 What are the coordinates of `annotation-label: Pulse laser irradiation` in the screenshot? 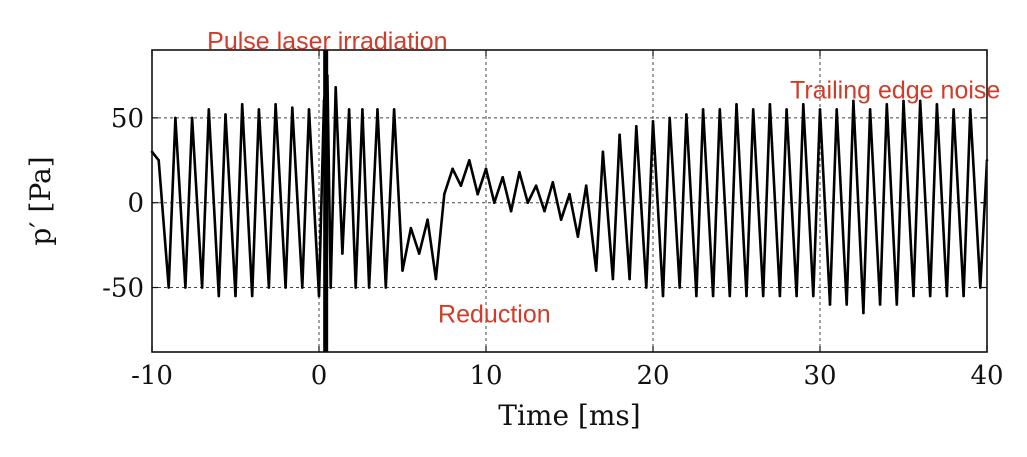 It's located at (327, 42).